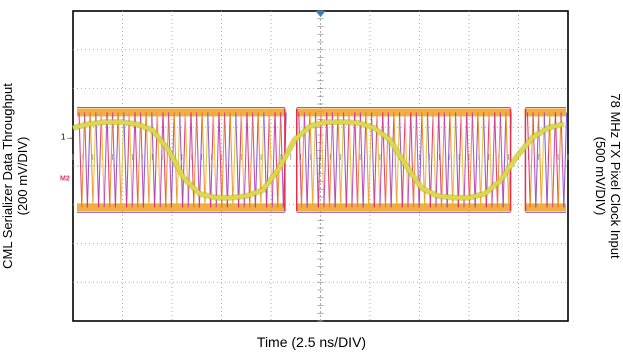 Image resolution: width=623 pixels, height=356 pixels. What do you see at coordinates (311, 342) in the screenshot?
I see `x-axis-label: Time (2.5 ns/DIV)` at bounding box center [311, 342].